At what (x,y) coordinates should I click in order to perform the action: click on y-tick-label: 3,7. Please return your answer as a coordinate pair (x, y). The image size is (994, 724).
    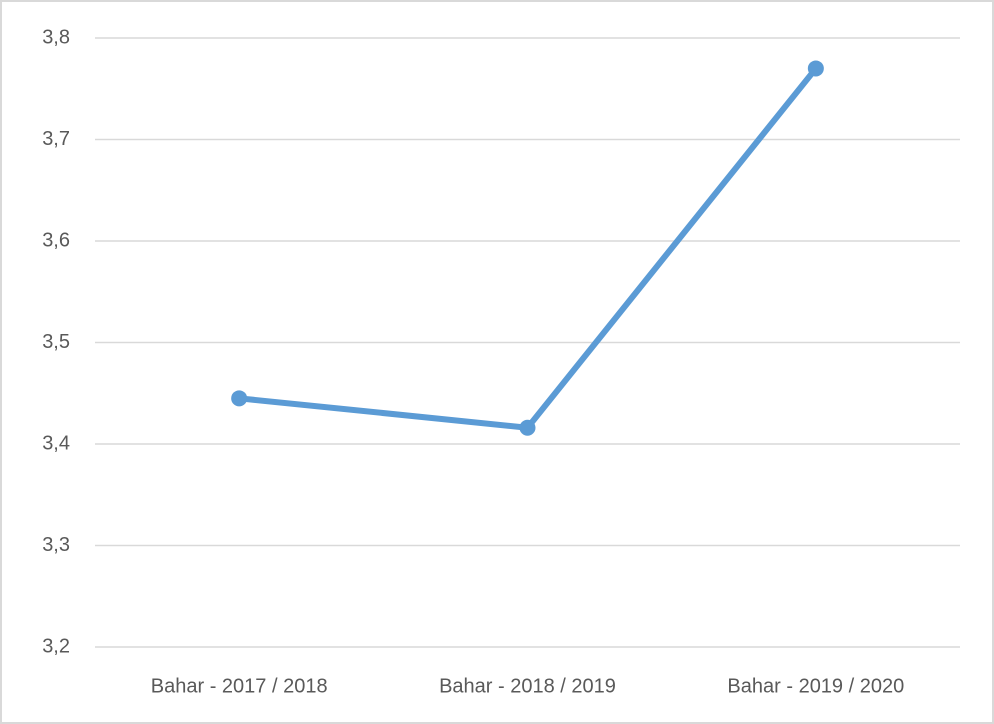
    Looking at the image, I should click on (56, 139).